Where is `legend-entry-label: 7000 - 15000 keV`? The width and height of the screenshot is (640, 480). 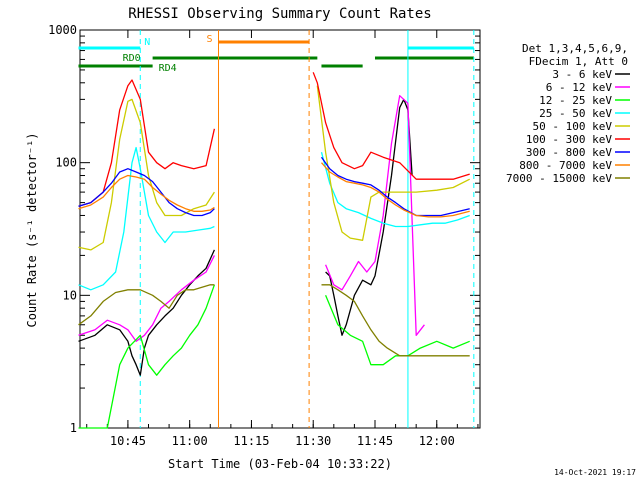
legend-entry-label: 7000 - 15000 keV is located at coordinates (559, 178).